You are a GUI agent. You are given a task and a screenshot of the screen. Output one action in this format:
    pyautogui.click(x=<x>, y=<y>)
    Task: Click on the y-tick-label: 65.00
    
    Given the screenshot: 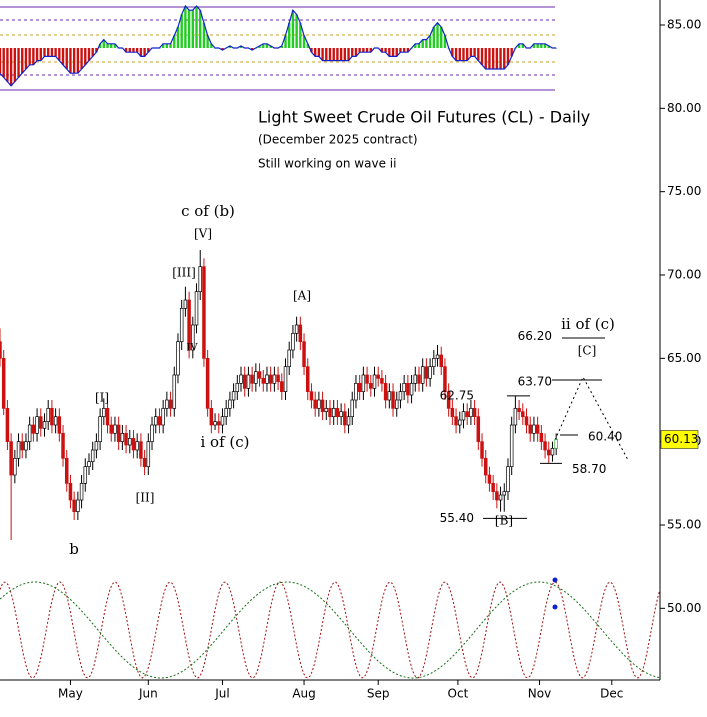 What is the action you would take?
    pyautogui.click(x=684, y=358)
    